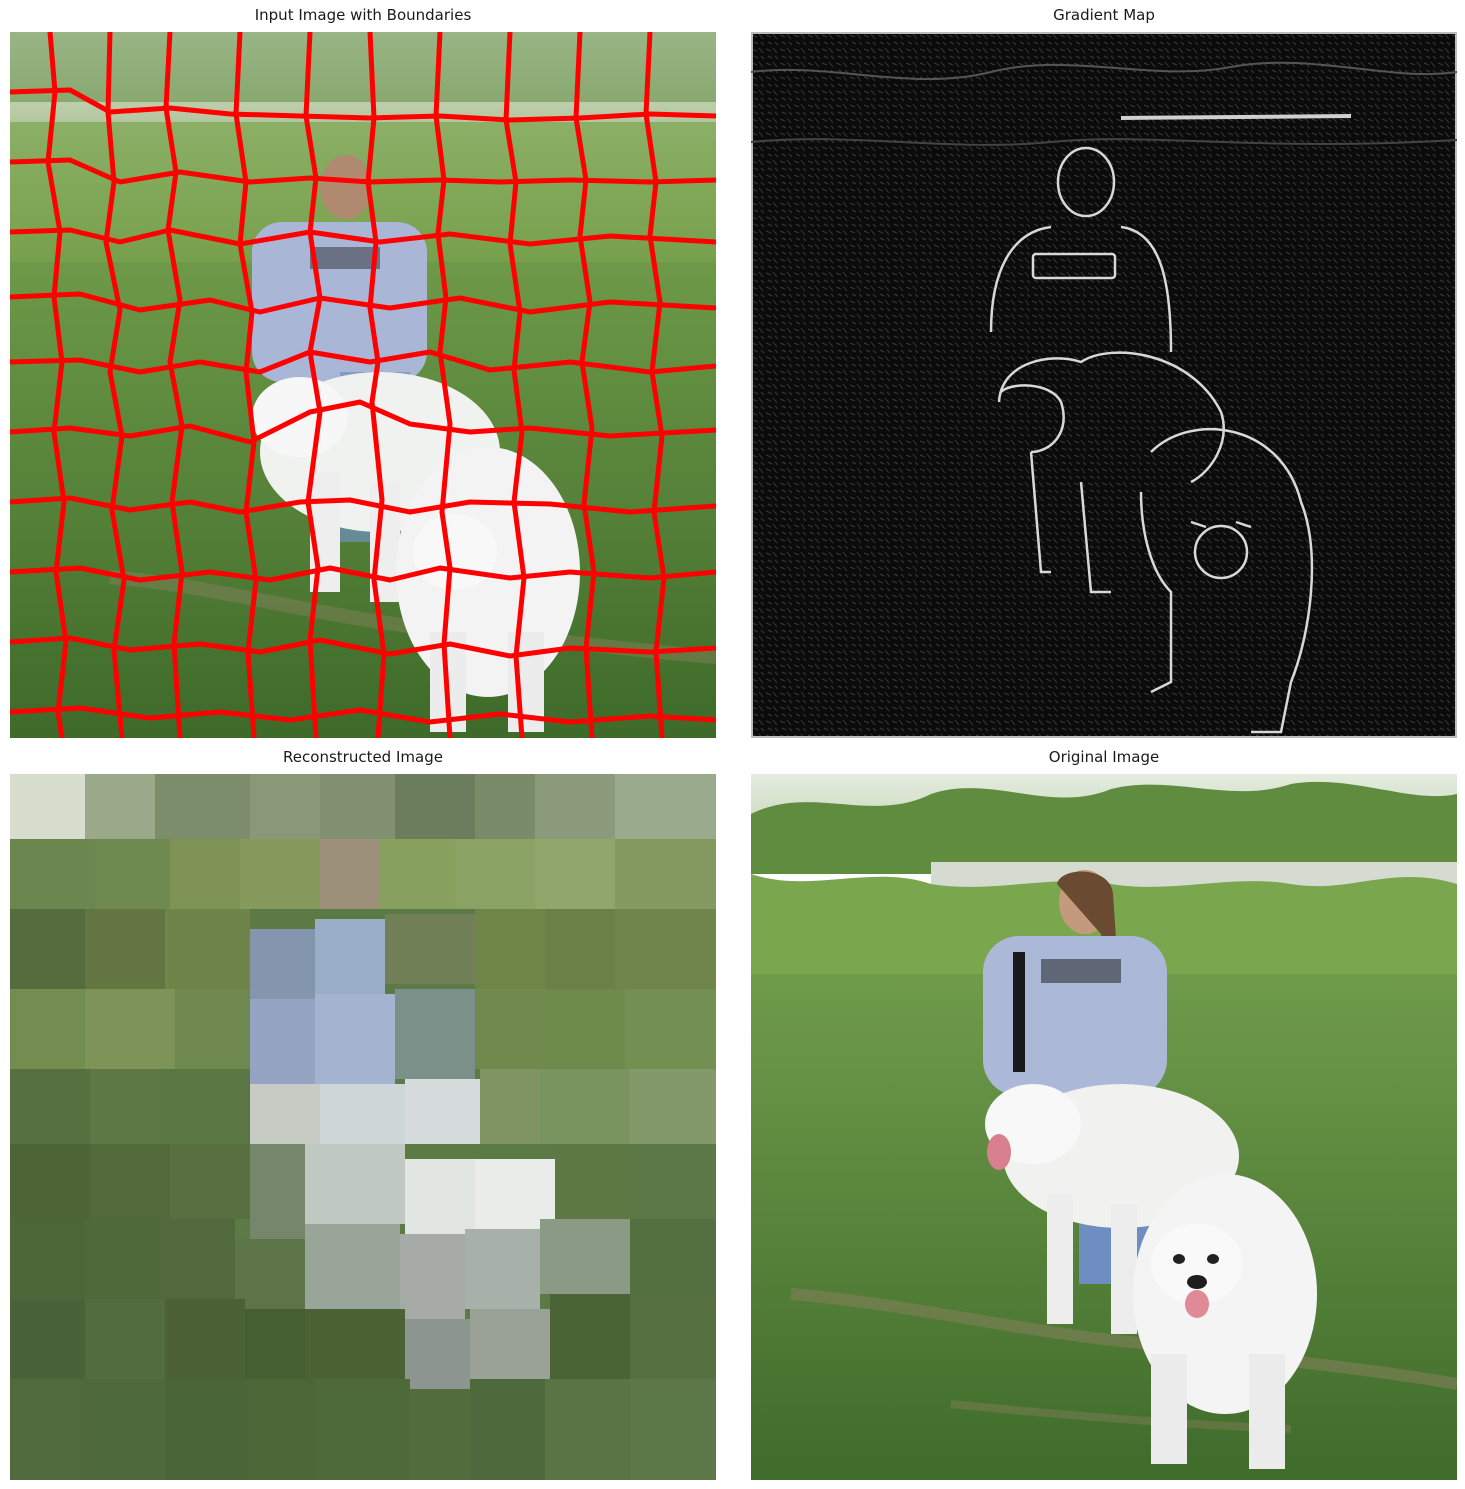  Describe the element at coordinates (1104, 15) in the screenshot. I see `panel-title: Gradient Map` at that location.